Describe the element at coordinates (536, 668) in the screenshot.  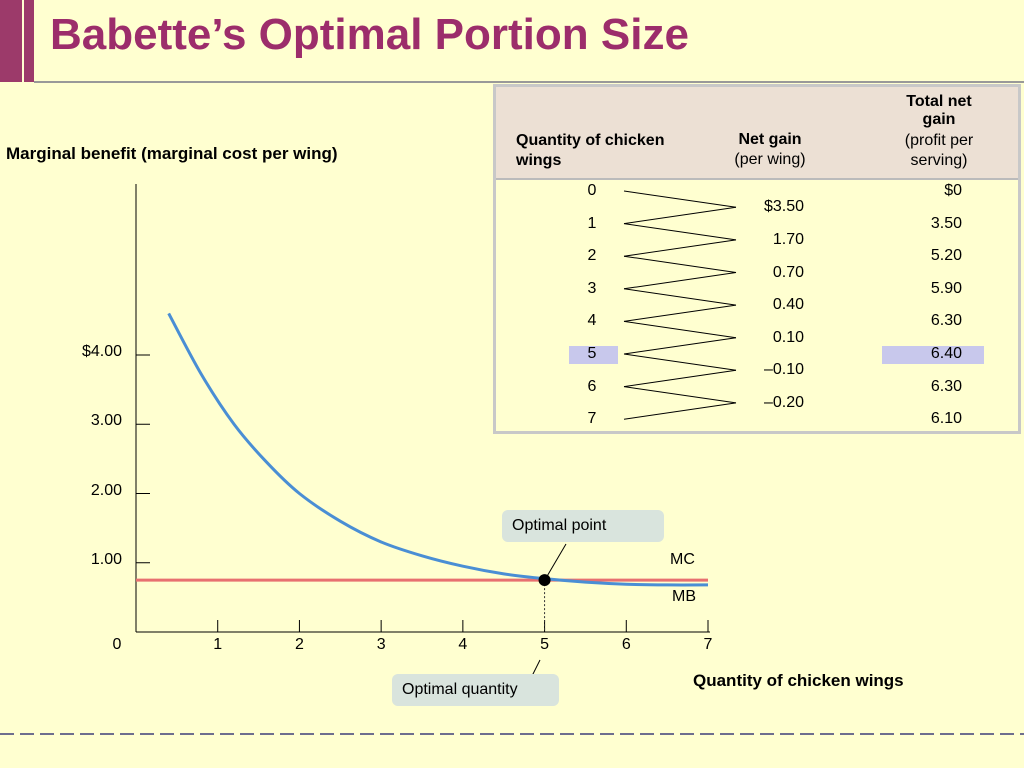
I see `optimal-quantity-leader` at that location.